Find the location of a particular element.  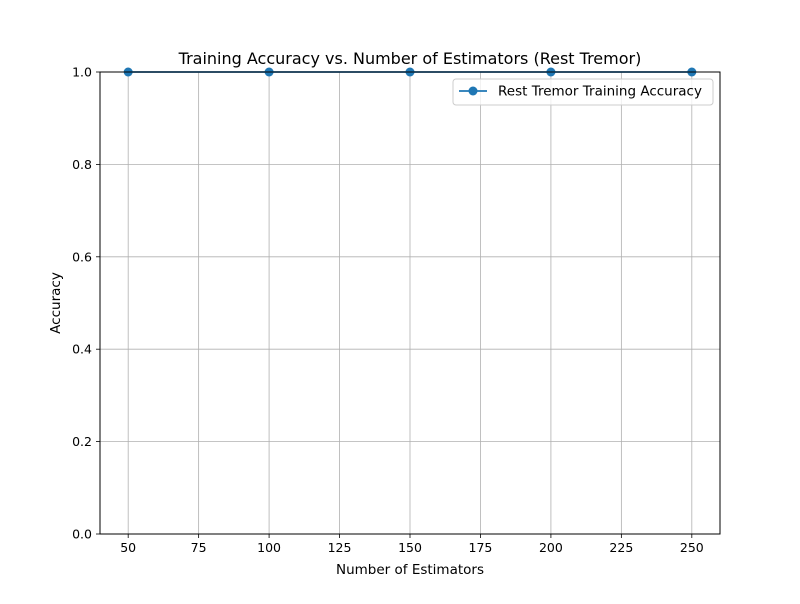

x-axis-label: Number of Estimators is located at coordinates (410, 570).